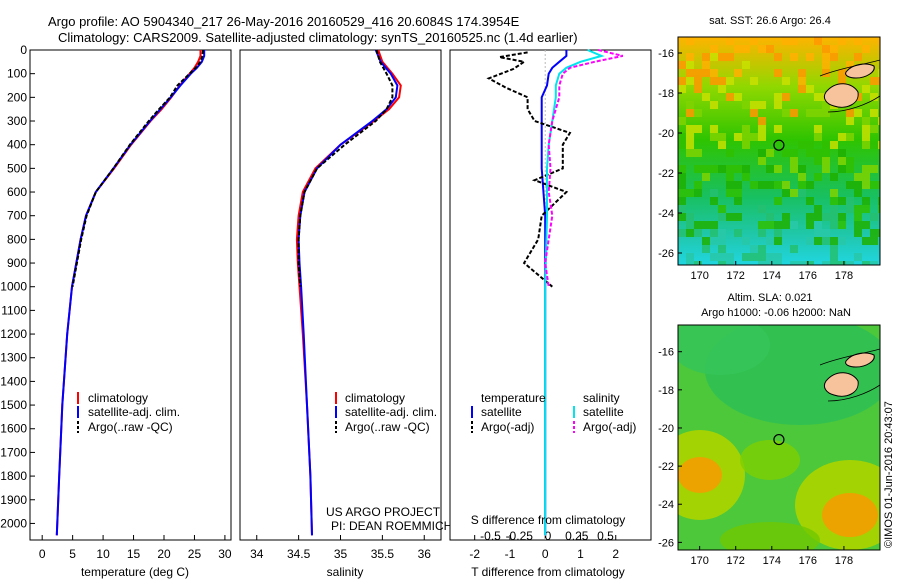  What do you see at coordinates (841, 95) in the screenshot?
I see `fiji-island` at bounding box center [841, 95].